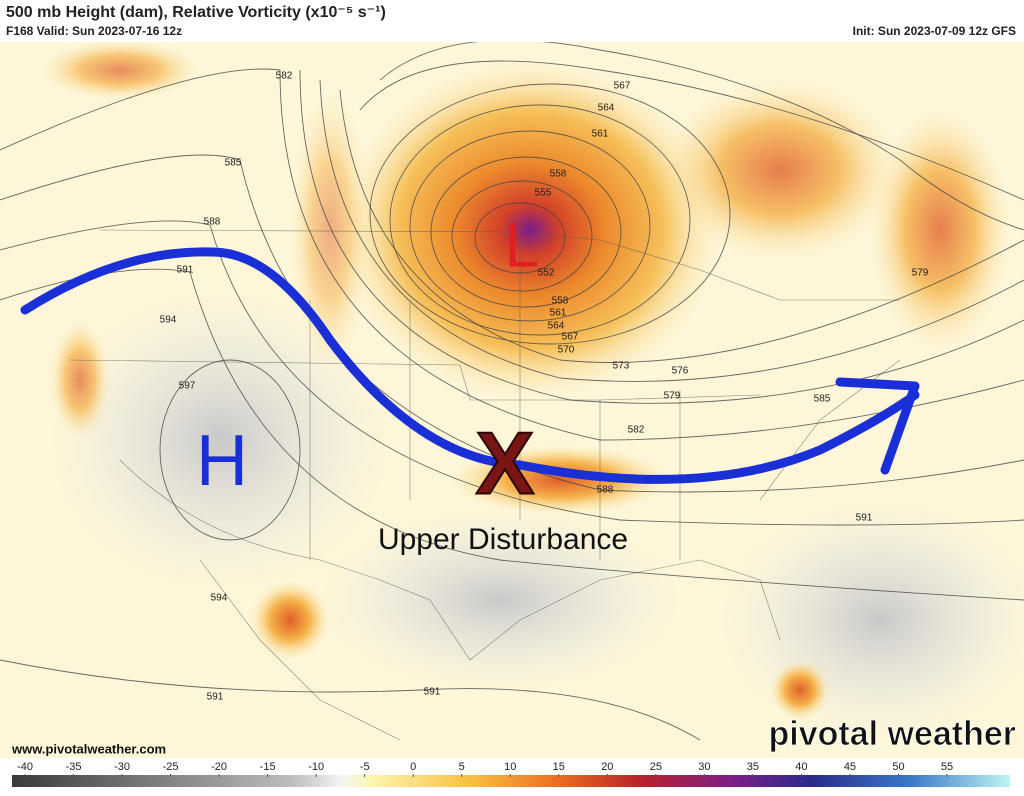 Image resolution: width=1024 pixels, height=796 pixels. Describe the element at coordinates (753, 767) in the screenshot. I see `colorbar-tick-label: 35` at that location.